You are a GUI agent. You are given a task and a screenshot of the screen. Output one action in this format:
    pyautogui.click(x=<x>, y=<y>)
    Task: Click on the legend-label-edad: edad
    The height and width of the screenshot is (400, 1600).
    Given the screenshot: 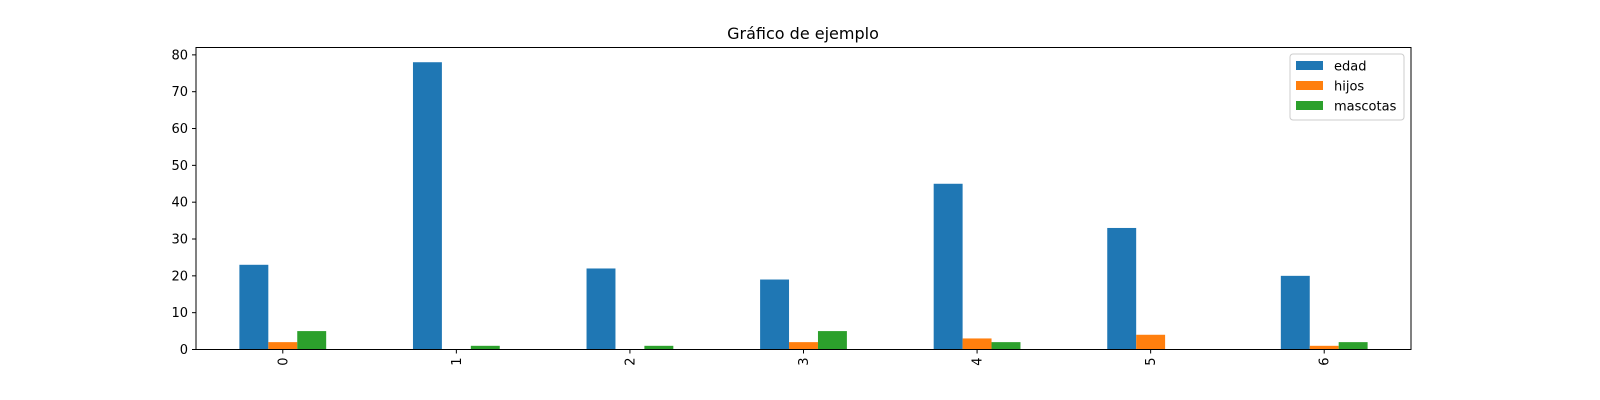 What is the action you would take?
    pyautogui.click(x=1350, y=67)
    